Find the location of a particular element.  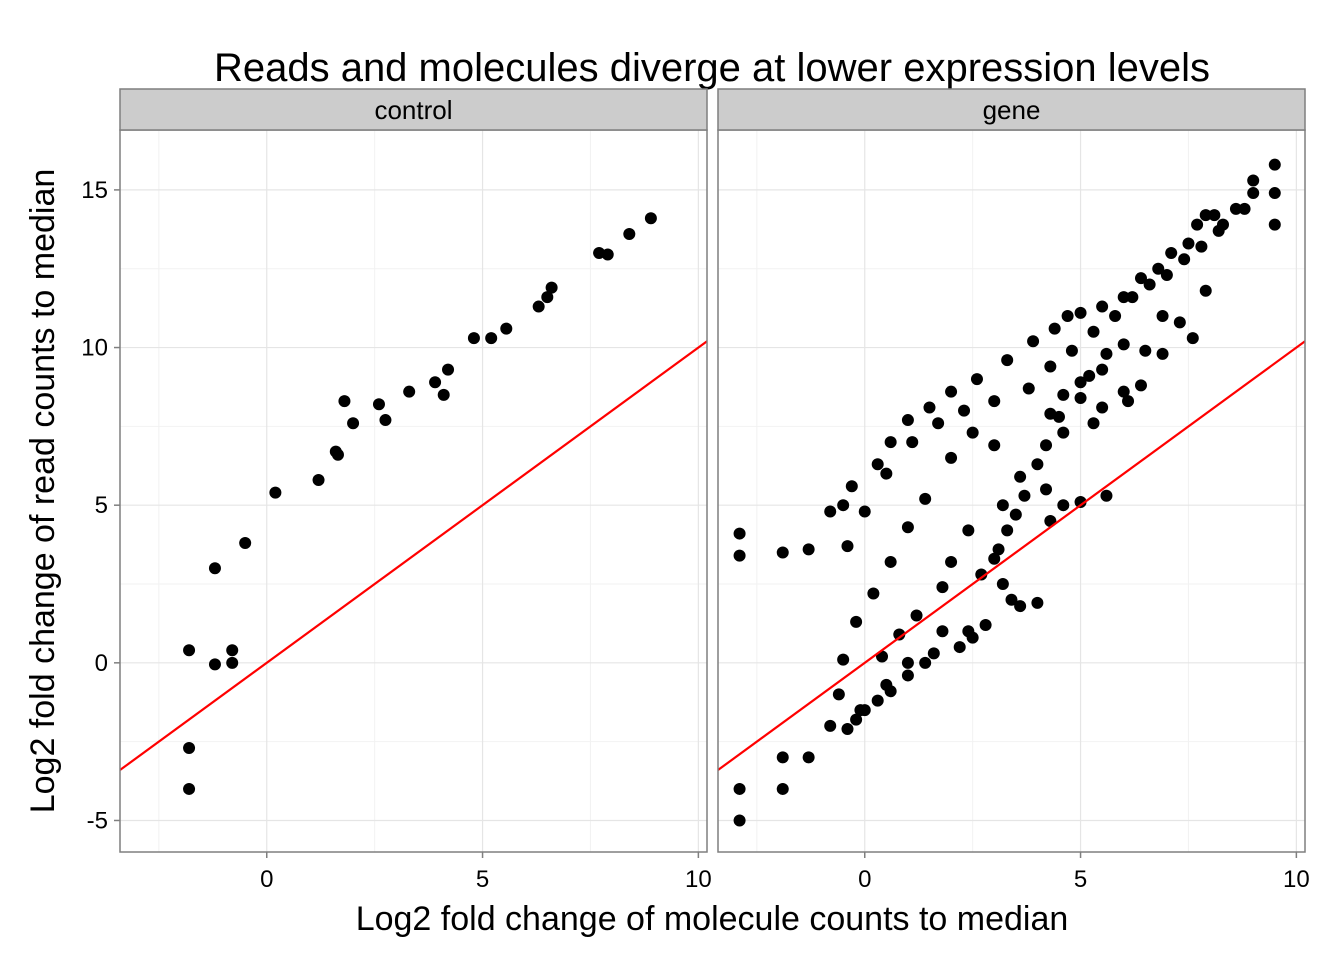

facet-strip is located at coordinates (413, 109).